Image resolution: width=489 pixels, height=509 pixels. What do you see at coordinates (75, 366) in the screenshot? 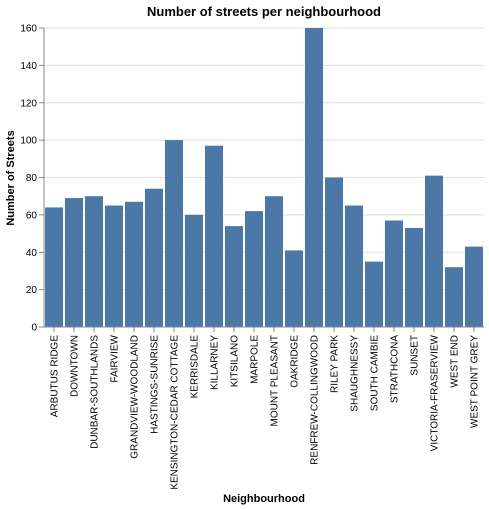
I see `x-tick-label: DOWNTOWN` at bounding box center [75, 366].